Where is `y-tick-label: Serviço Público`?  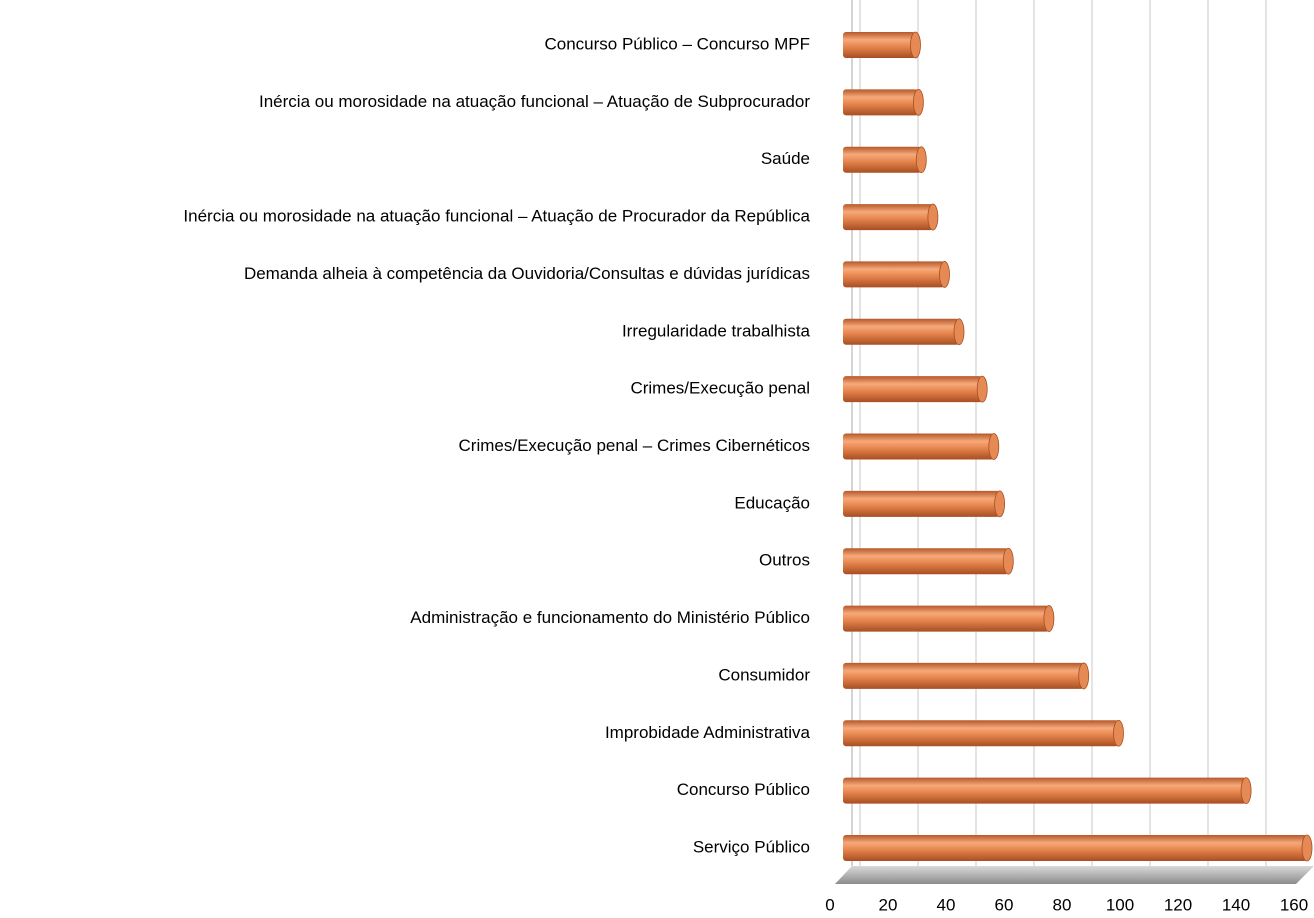 y-tick-label: Serviço Público is located at coordinates (751, 846).